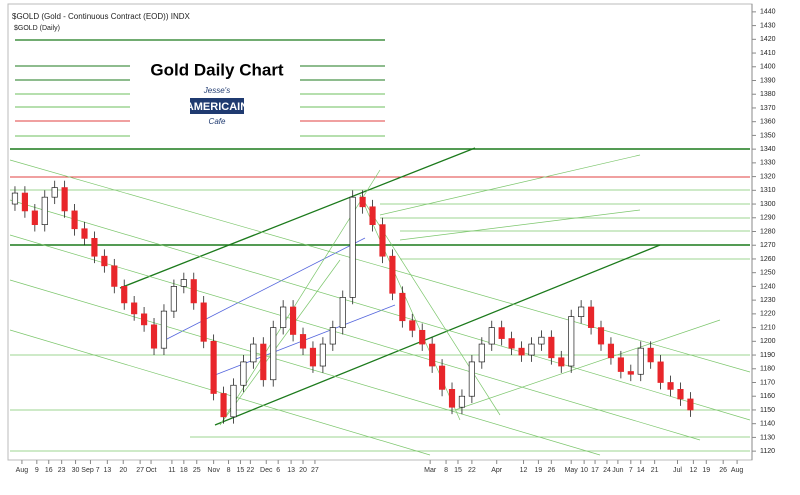 This screenshot has height=495, width=800. Describe the element at coordinates (250, 470) in the screenshot. I see `x-tick-label: 22` at that location.